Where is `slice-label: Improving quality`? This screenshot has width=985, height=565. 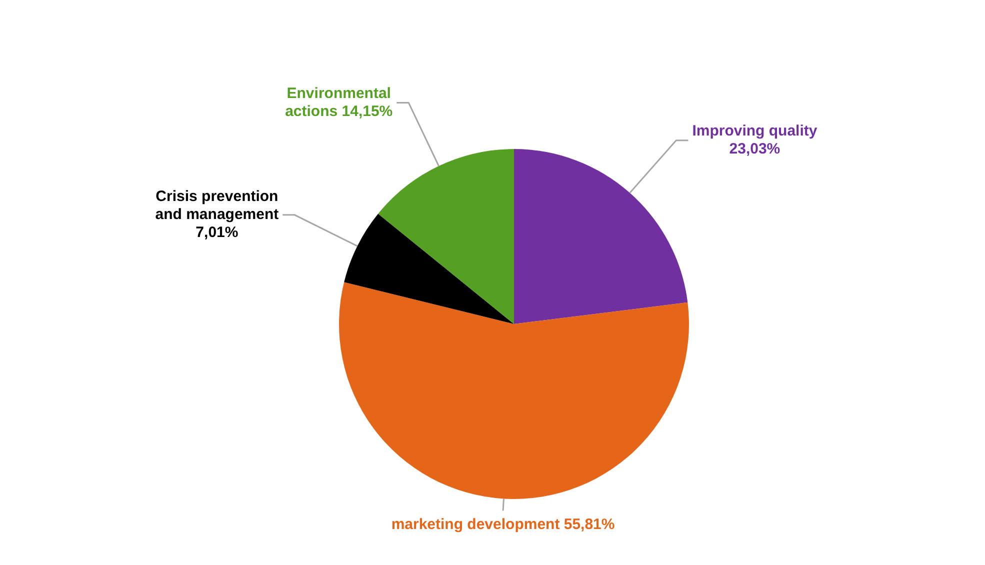
slice-label: Improving quality is located at coordinates (755, 131).